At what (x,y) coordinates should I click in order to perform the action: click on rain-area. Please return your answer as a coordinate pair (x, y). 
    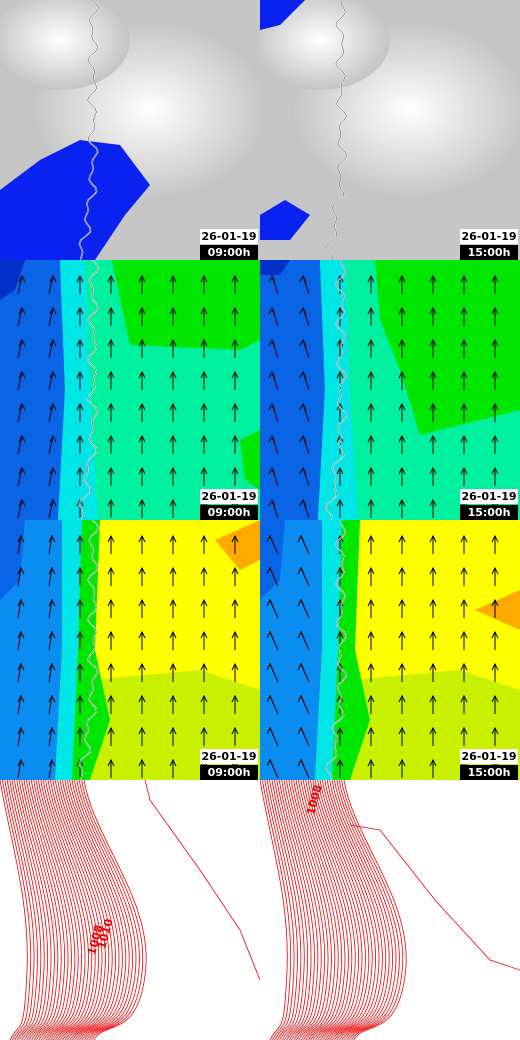
    Looking at the image, I should click on (285, 220).